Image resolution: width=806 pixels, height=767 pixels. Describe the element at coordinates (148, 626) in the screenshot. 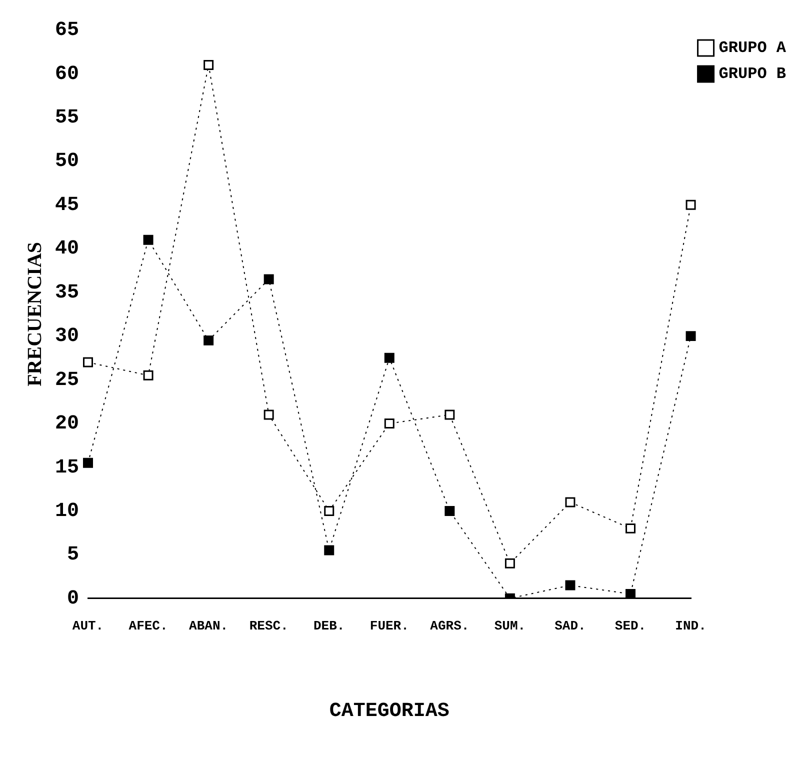

I see `x-tick-label: AFEC.` at that location.